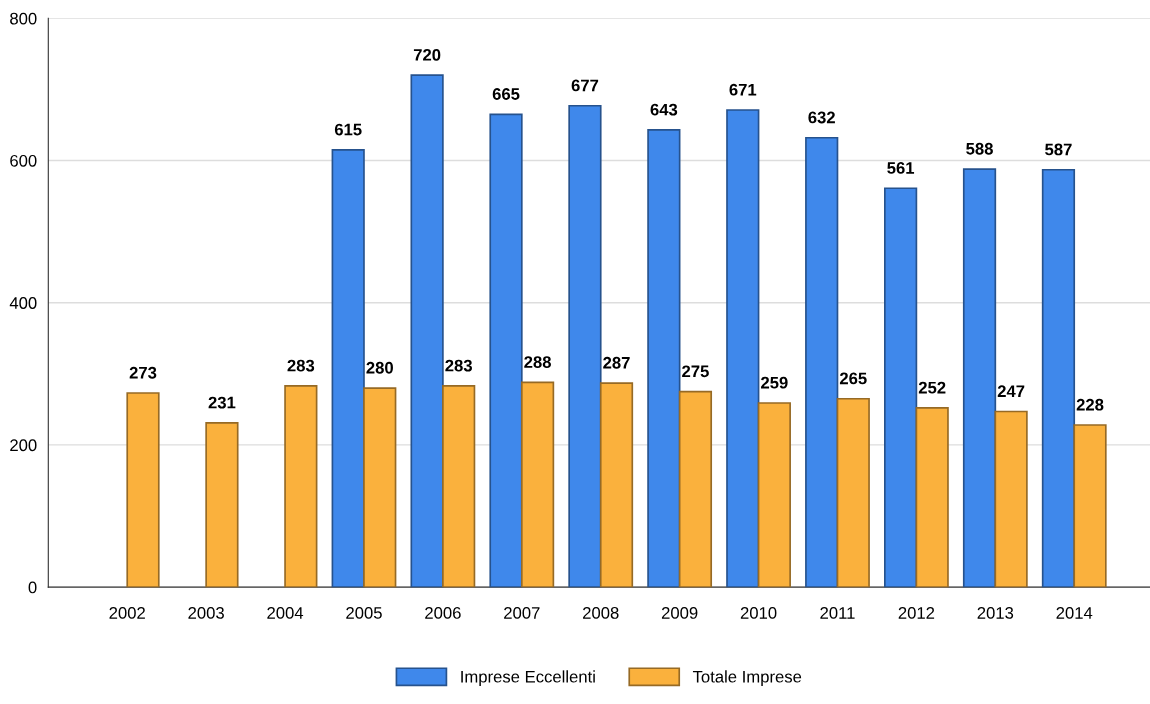 The height and width of the screenshot is (704, 1150). I want to click on data-label: 720, so click(427, 54).